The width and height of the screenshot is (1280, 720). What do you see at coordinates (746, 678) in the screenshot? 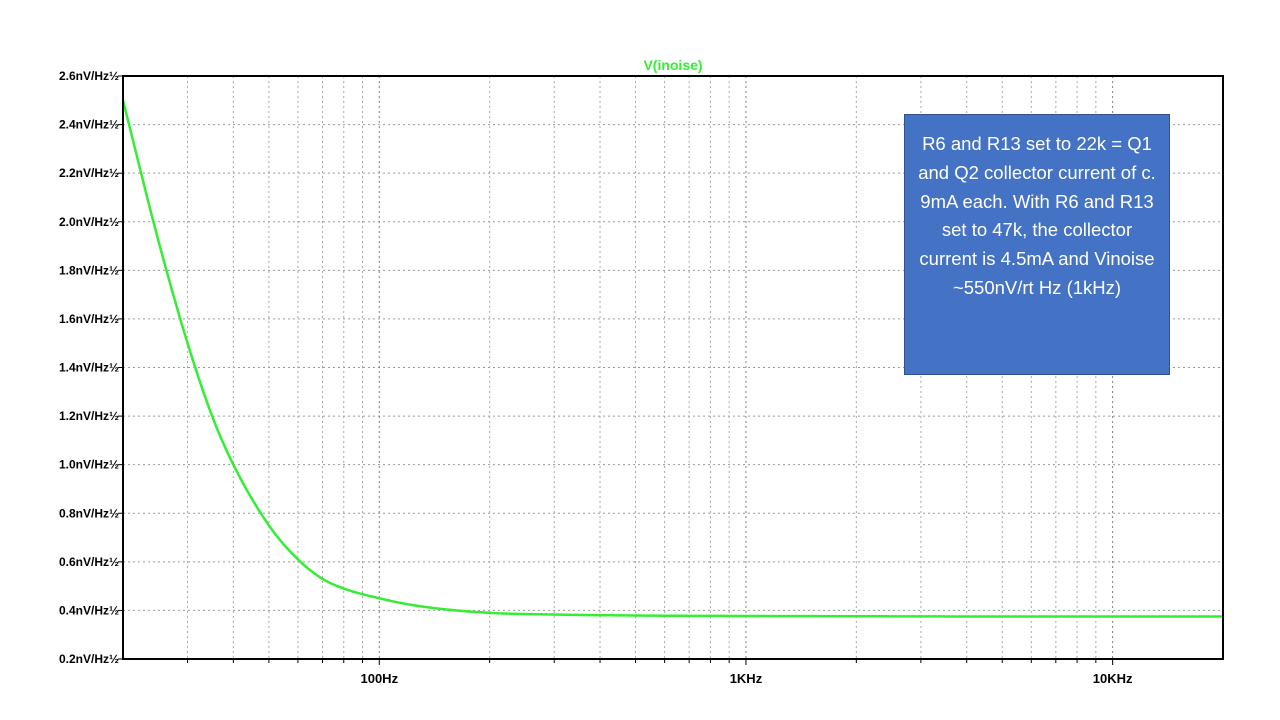
I see `x-tick-label: 1KHz` at bounding box center [746, 678].